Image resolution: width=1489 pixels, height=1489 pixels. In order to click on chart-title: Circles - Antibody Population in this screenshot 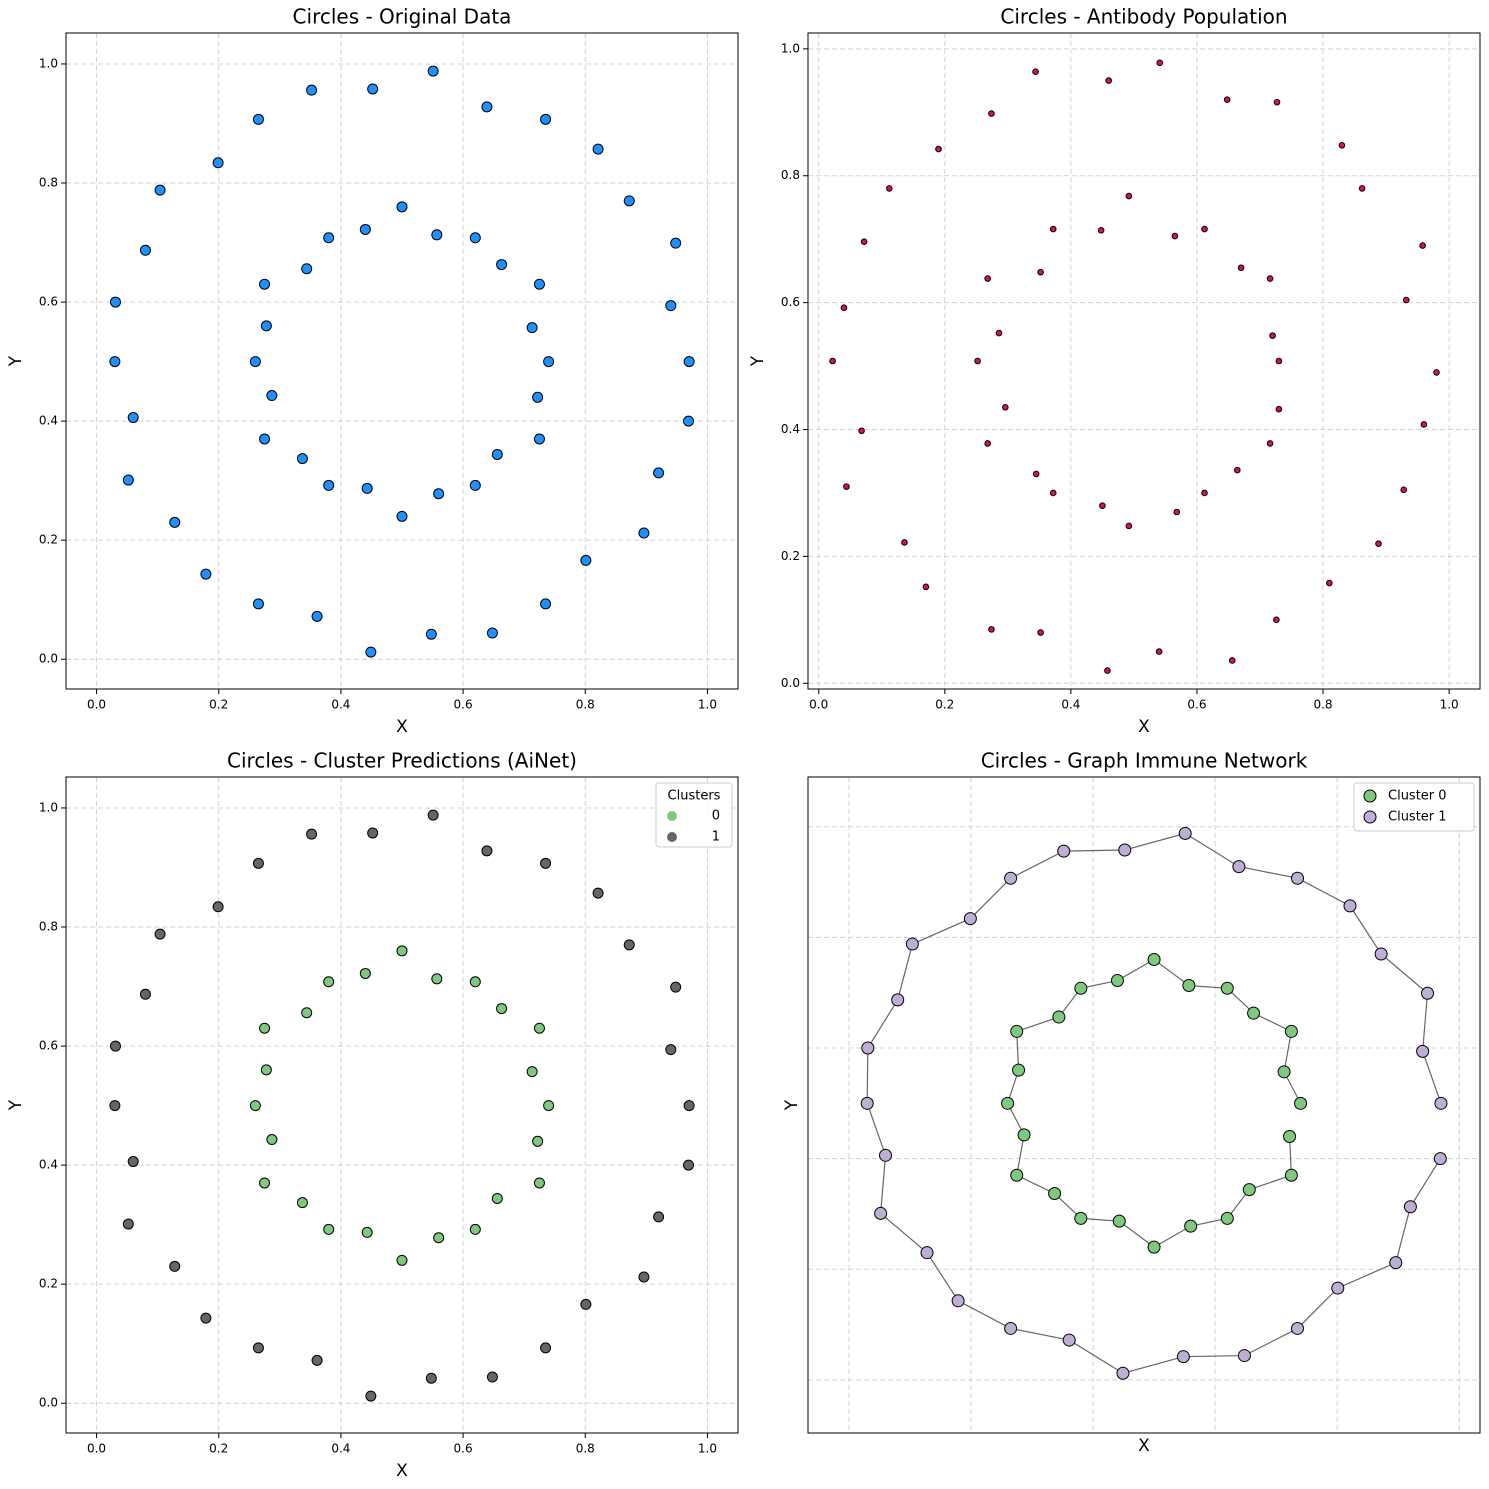, I will do `click(1143, 17)`.